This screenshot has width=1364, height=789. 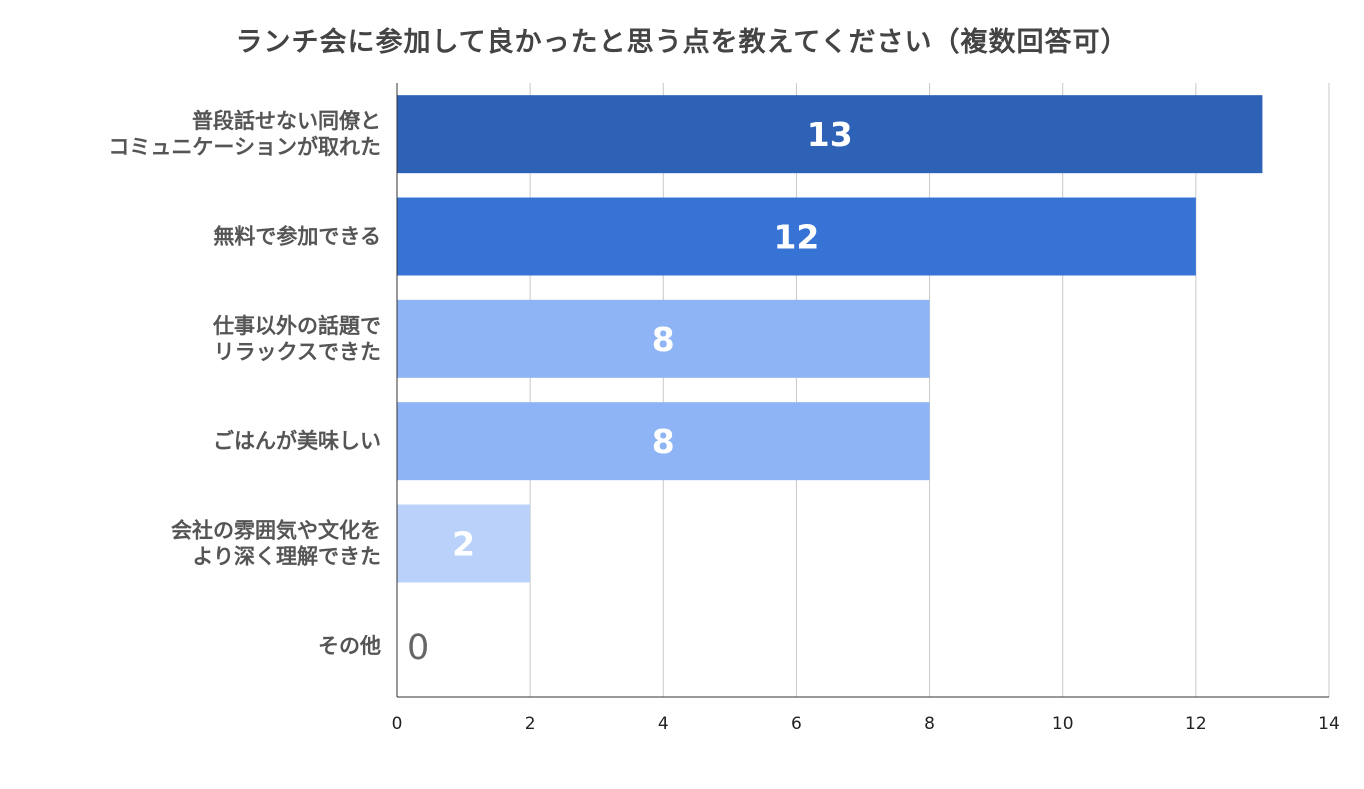 I want to click on value-label-3: 8, so click(x=663, y=441).